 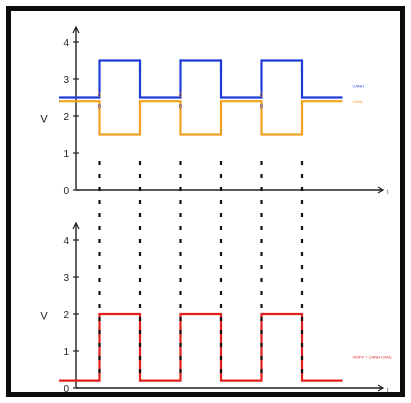 What do you see at coordinates (373, 357) in the screenshot?
I see `series-name-label: VDIFF = CANH-CANL` at bounding box center [373, 357].